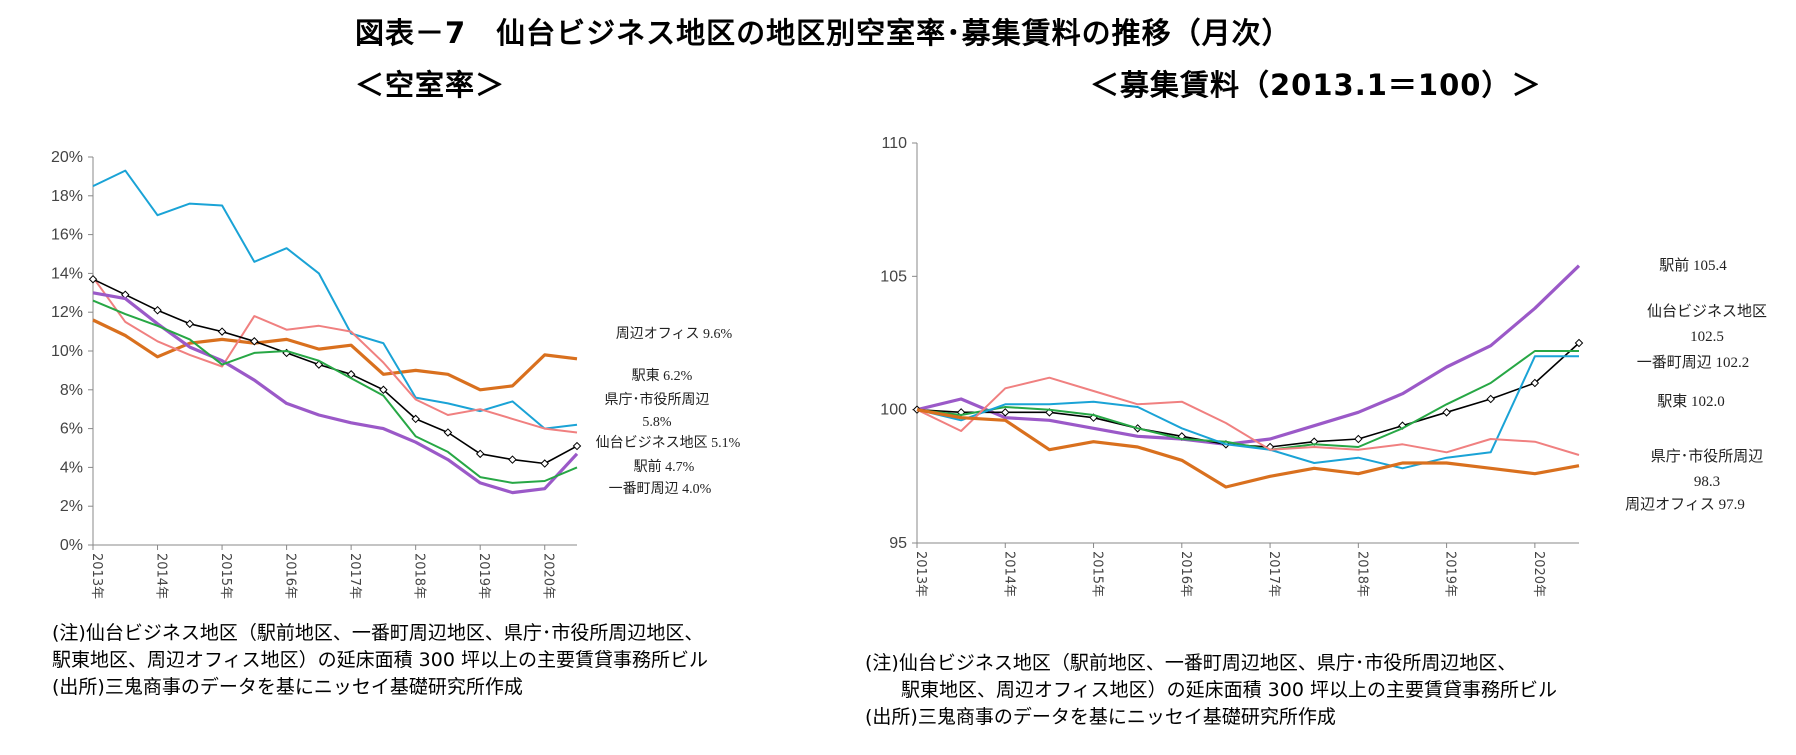 The image size is (1796, 755). Describe the element at coordinates (1707, 337) in the screenshot. I see `data-label-sendai_2: 102.5` at that location.